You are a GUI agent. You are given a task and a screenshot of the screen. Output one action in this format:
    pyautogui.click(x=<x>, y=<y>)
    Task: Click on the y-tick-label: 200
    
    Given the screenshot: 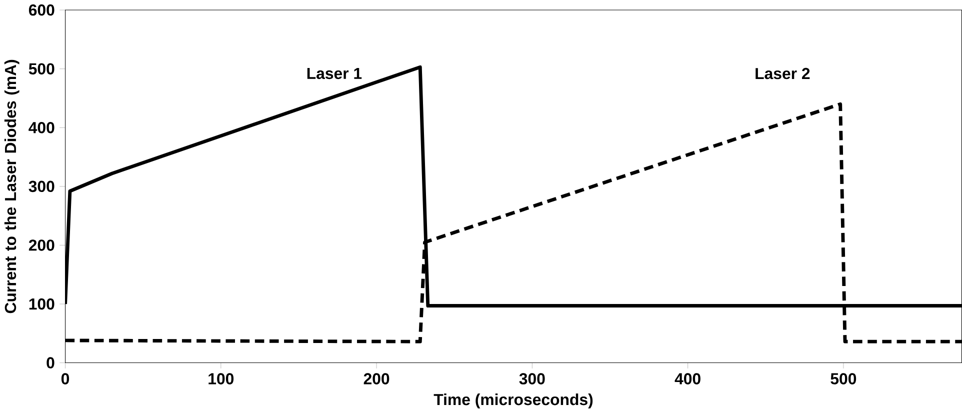 What is the action you would take?
    pyautogui.click(x=41, y=245)
    